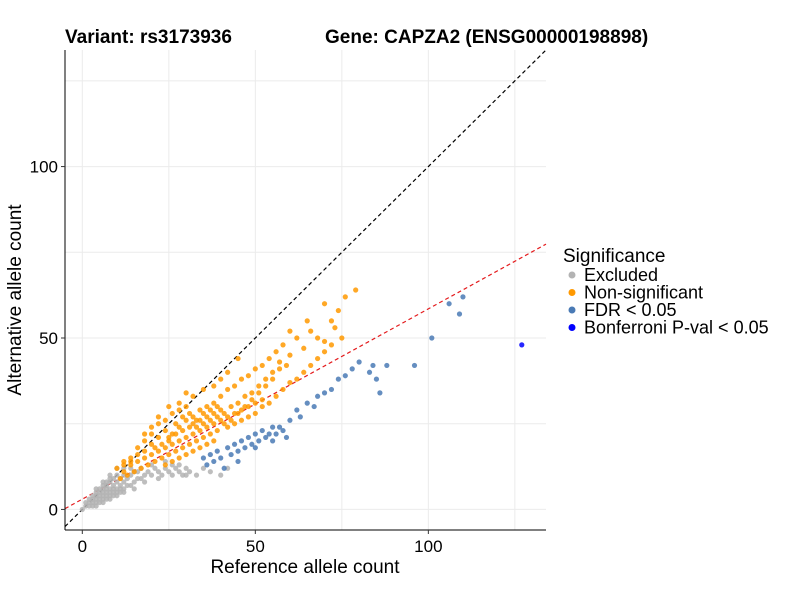  Describe the element at coordinates (572, 327) in the screenshot. I see `legend-swatch` at that location.